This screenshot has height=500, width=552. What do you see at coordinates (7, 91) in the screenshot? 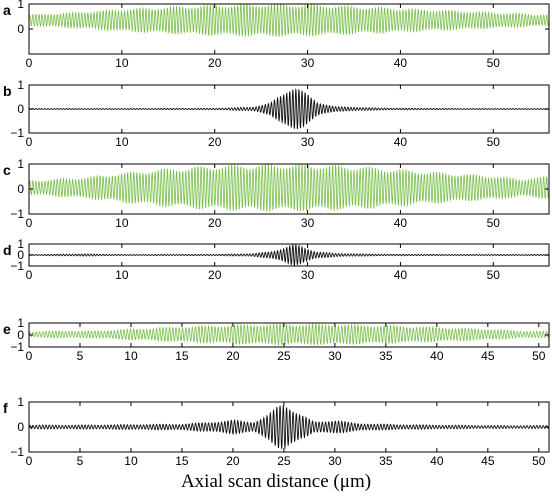
I see `panel-letter-b: b` at bounding box center [7, 91].